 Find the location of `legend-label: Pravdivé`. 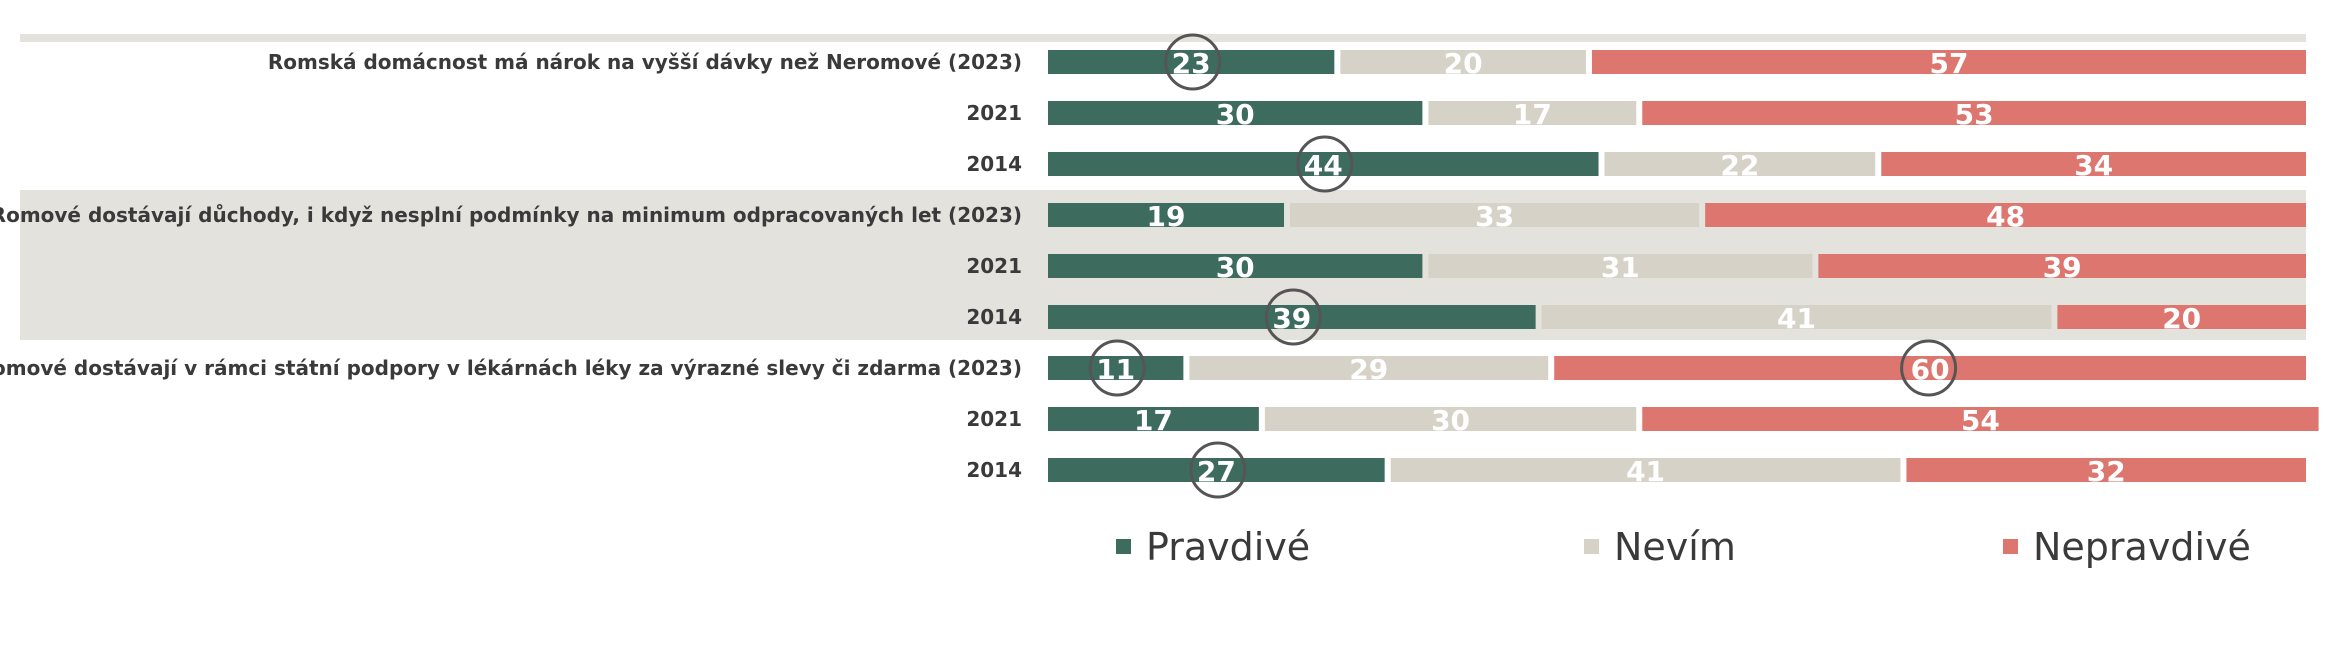

legend-label: Pravdivé is located at coordinates (1228, 547).